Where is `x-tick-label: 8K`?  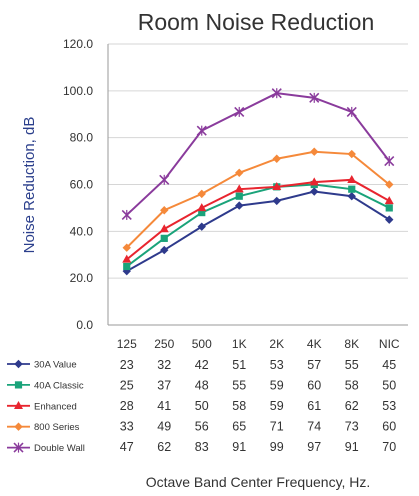 x-tick-label: 8K is located at coordinates (351, 344).